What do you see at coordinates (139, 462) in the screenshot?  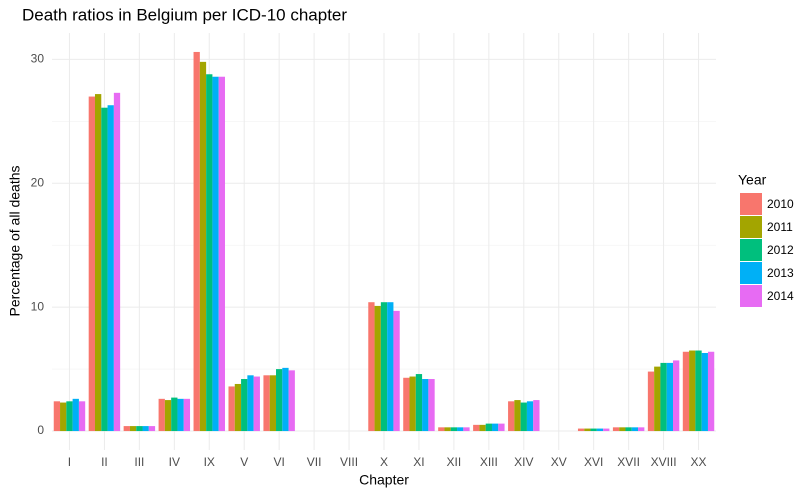 I see `x-tick-label: III` at bounding box center [139, 462].